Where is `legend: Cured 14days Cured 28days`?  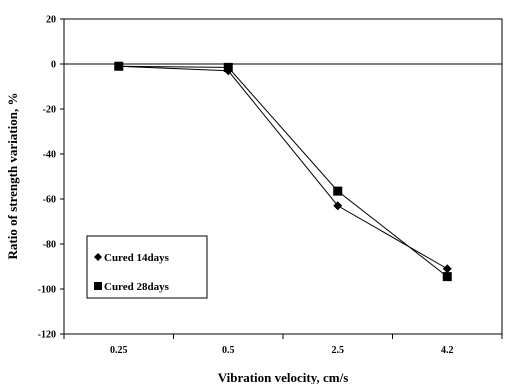 legend: Cured 14days Cured 28days is located at coordinates (147, 267).